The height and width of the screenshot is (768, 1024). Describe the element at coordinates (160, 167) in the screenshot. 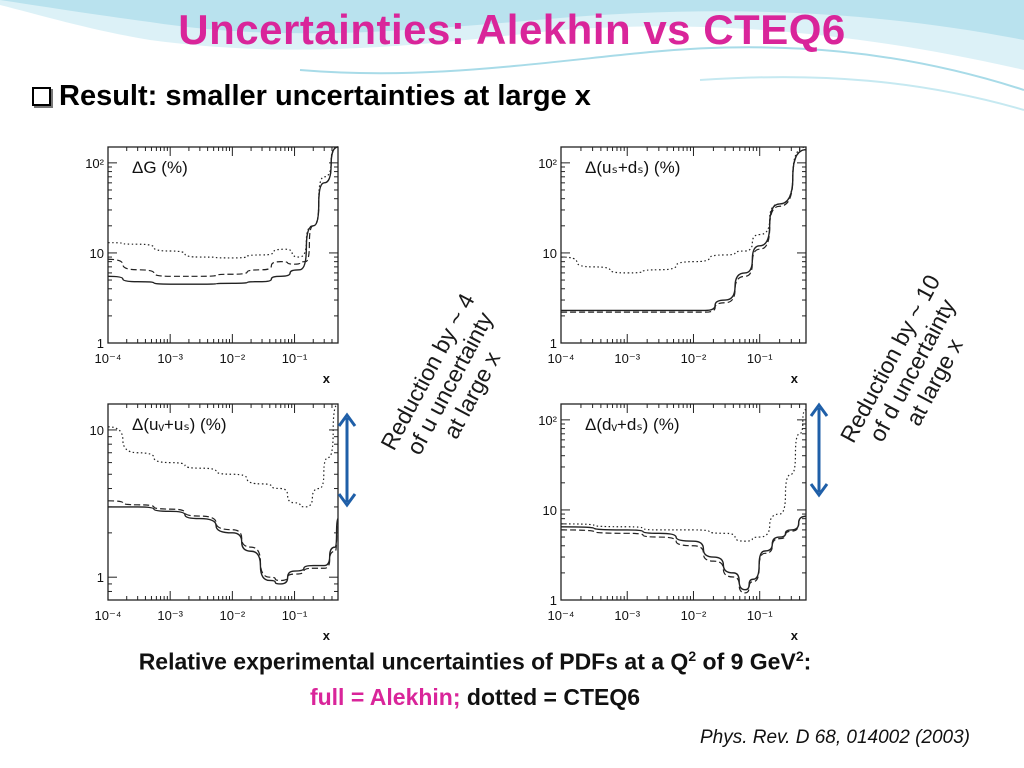

I see `plot-title: ΔG (%)` at that location.